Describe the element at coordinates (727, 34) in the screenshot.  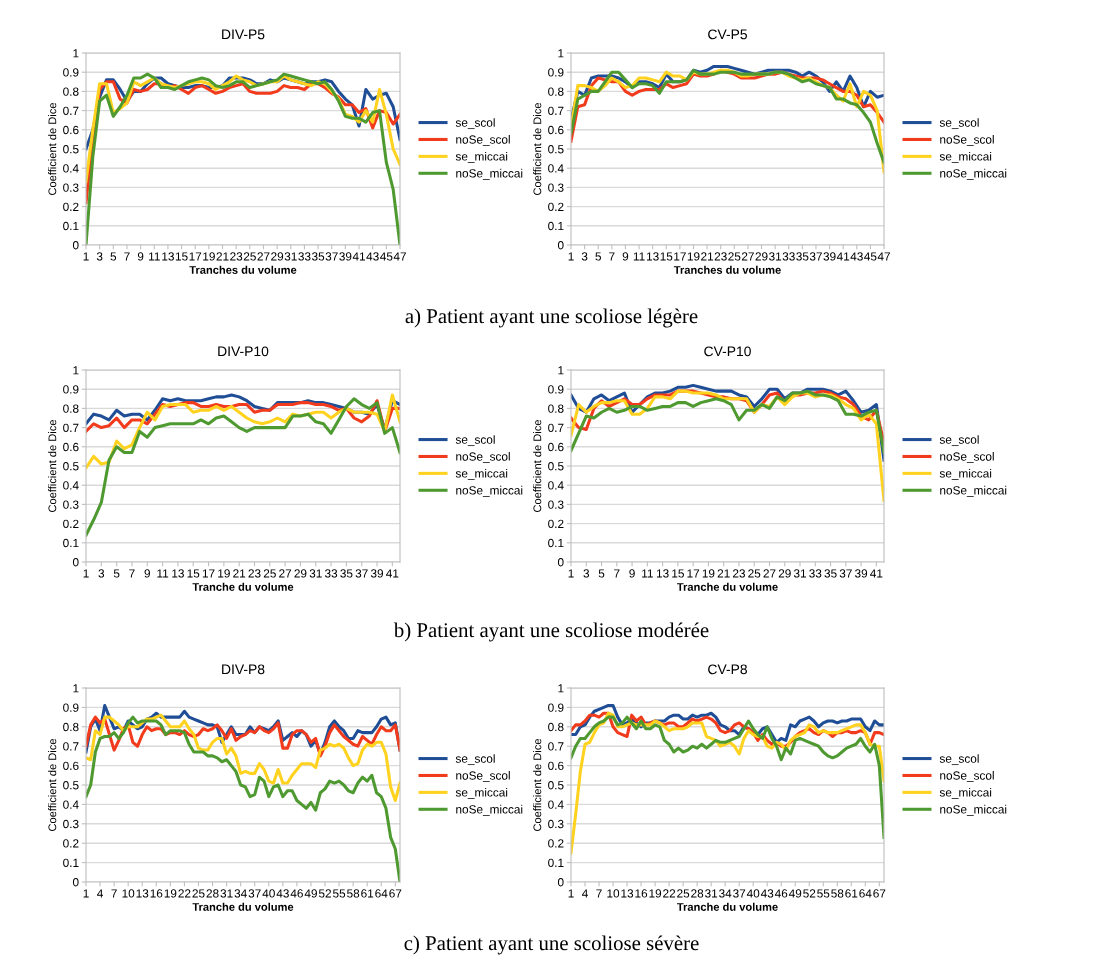
I see `chart-title: CV-P5` at that location.